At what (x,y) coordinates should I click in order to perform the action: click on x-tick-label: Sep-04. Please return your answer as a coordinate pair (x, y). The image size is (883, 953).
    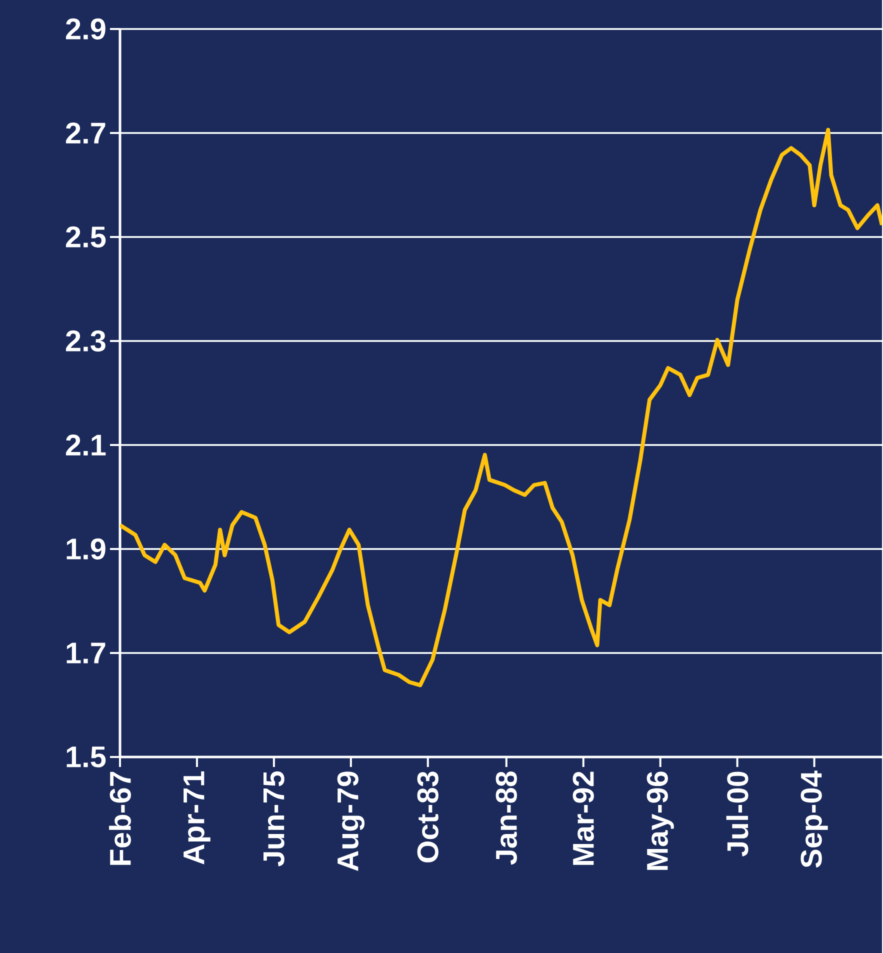
    Looking at the image, I should click on (814, 819).